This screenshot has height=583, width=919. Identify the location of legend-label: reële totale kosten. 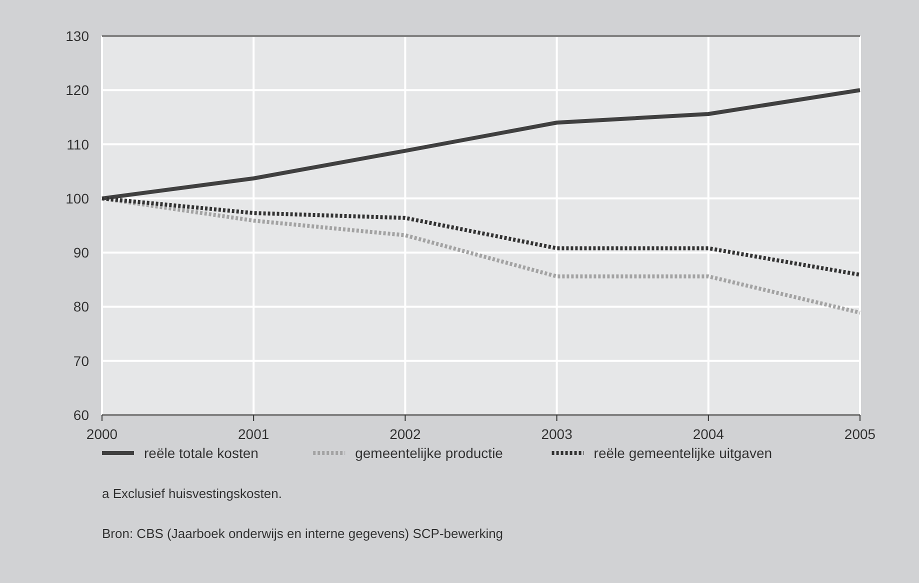
(201, 453).